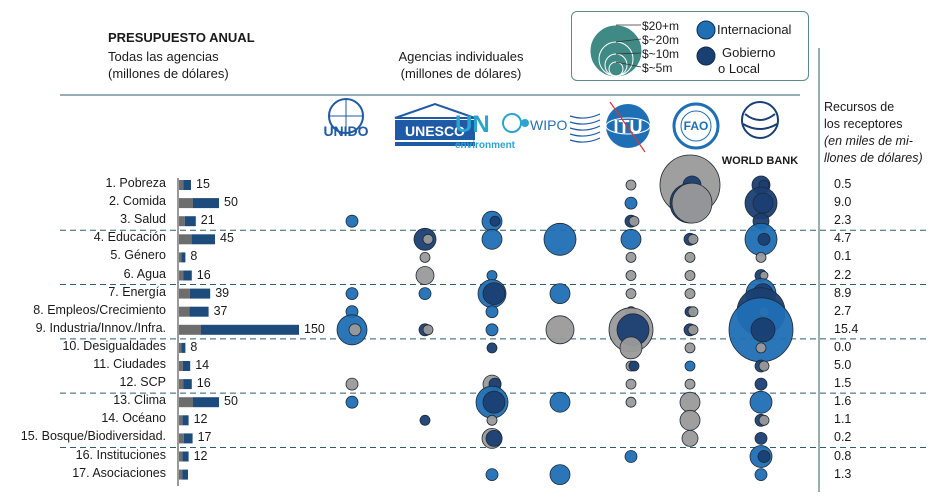  Describe the element at coordinates (207, 220) in the screenshot. I see `bar-value-label: 21` at that location.